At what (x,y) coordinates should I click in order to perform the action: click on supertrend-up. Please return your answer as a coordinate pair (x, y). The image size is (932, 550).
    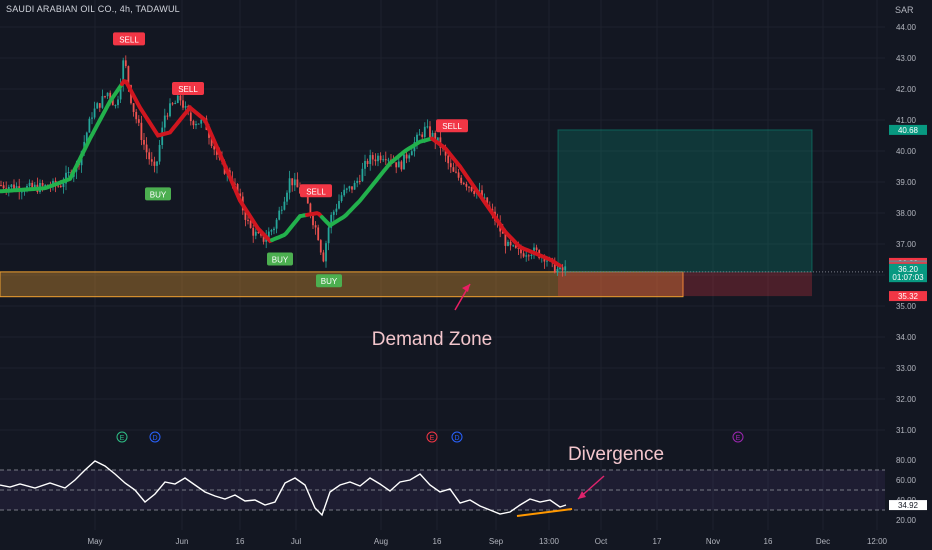
    Looking at the image, I should click on (289, 228).